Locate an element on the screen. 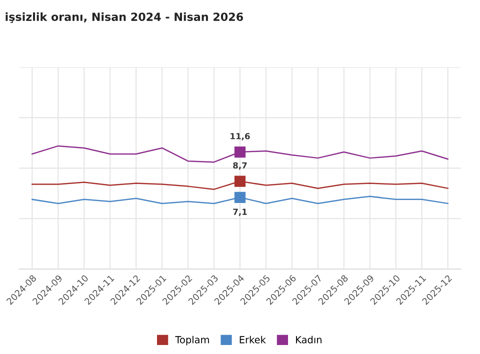 The width and height of the screenshot is (480, 354). legend-label: Kadın is located at coordinates (309, 340).